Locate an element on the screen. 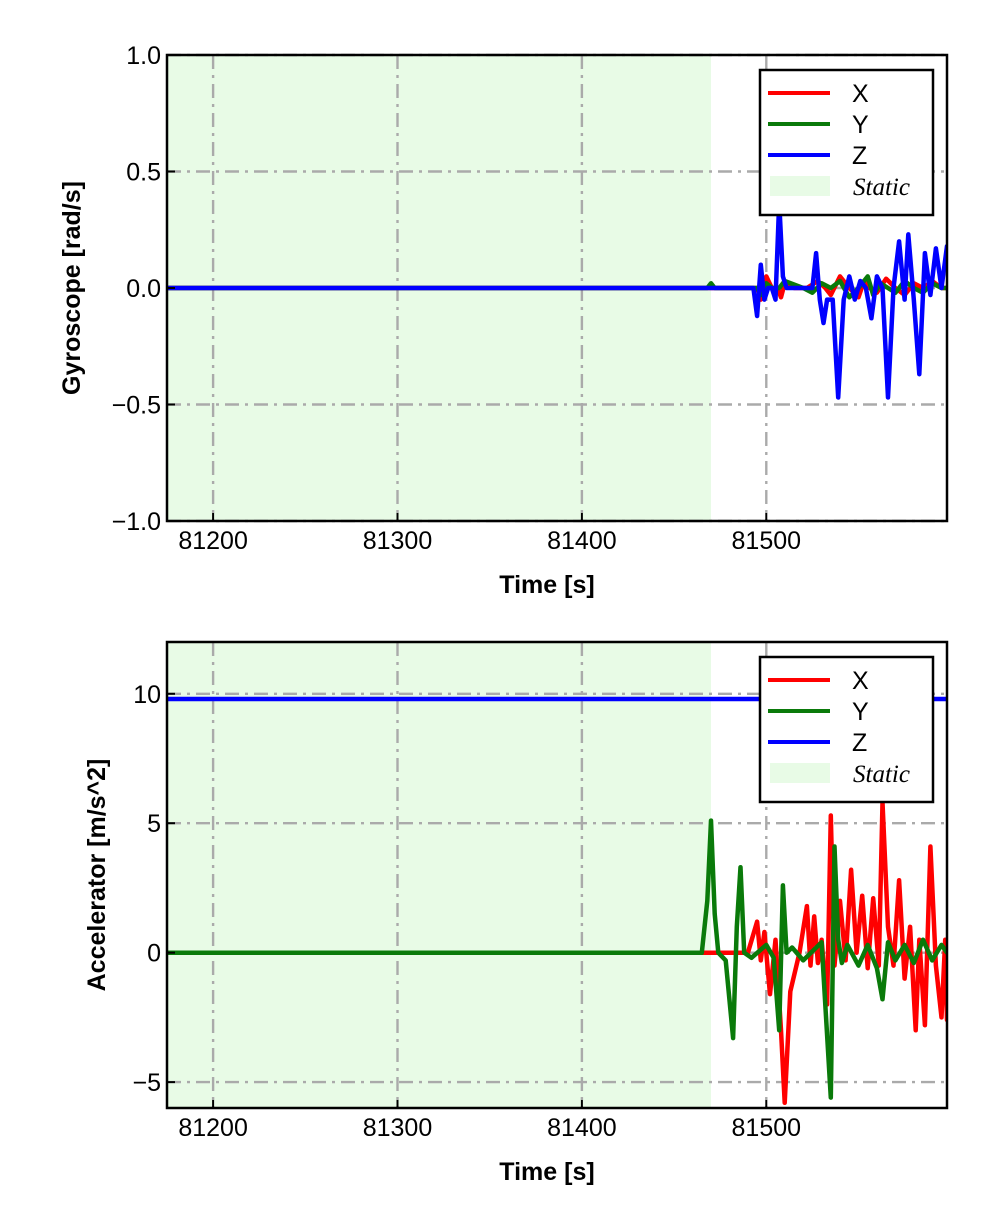 Image resolution: width=992 pixels, height=1228 pixels. series-line-z is located at coordinates (557, 299).